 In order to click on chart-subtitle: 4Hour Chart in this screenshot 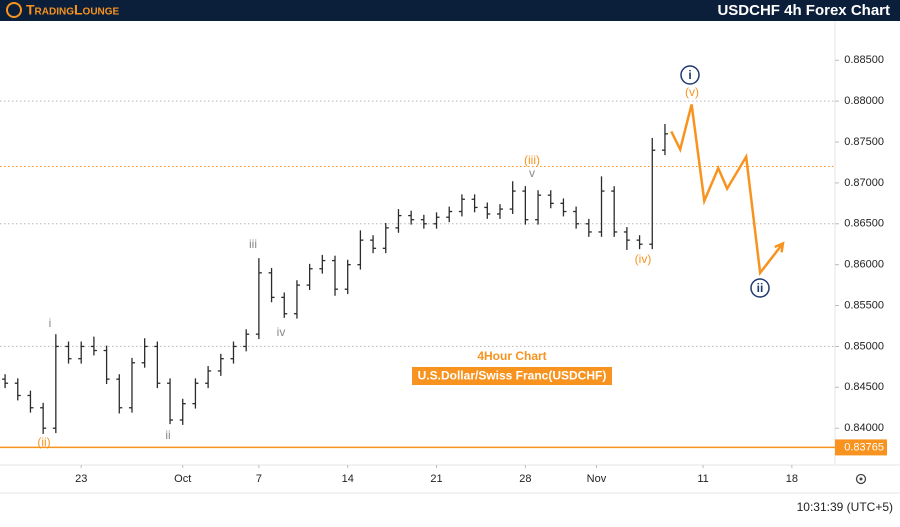, I will do `click(511, 356)`.